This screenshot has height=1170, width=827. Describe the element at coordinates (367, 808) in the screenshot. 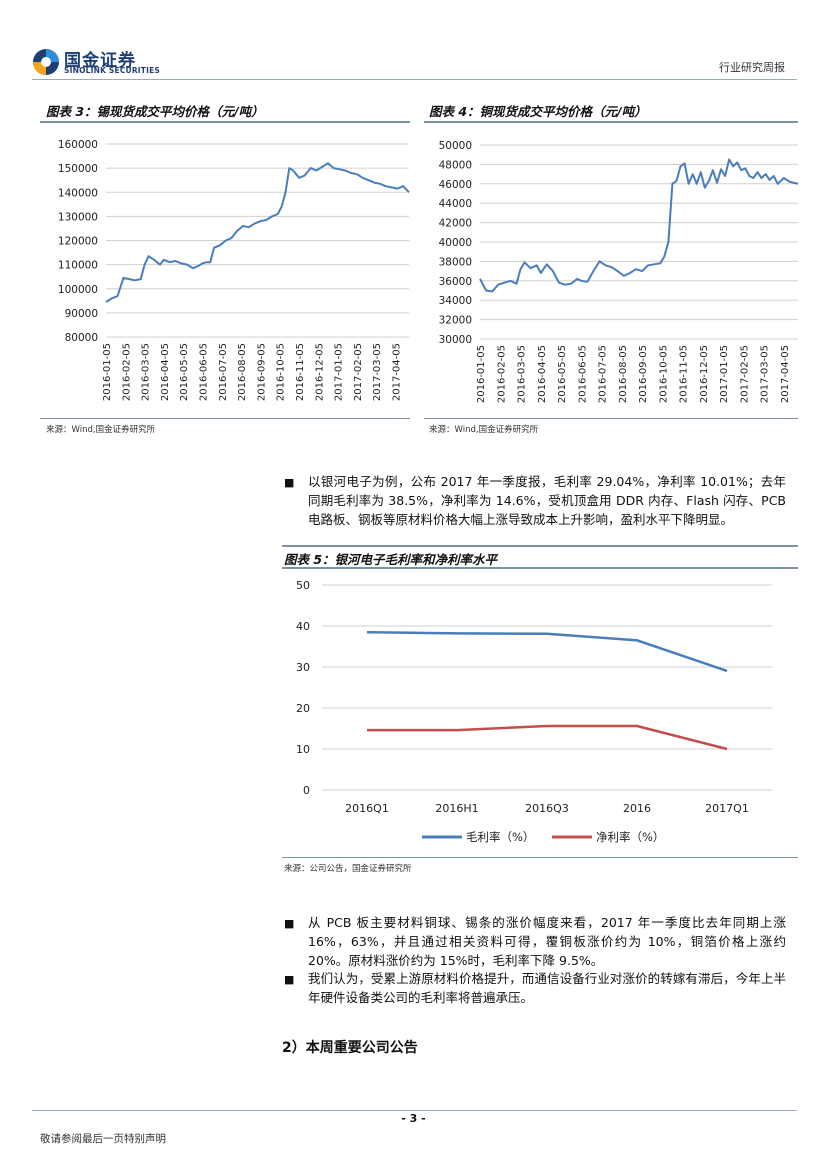

I see `x-category-label: 2016Q1` at that location.